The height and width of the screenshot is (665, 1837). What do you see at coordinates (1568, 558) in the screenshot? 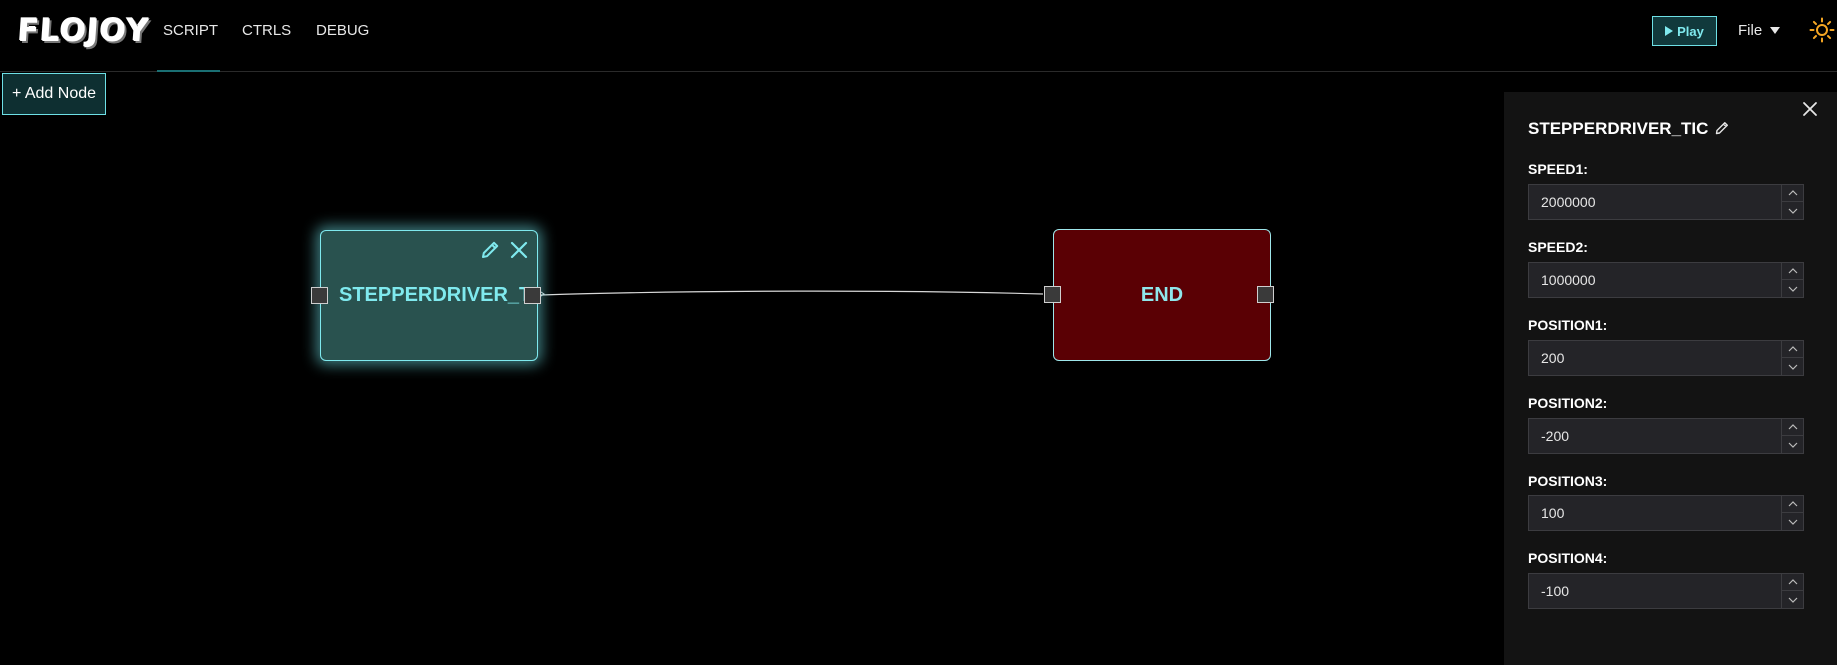
I see `param-label-position4: POSITION4:` at bounding box center [1568, 558].